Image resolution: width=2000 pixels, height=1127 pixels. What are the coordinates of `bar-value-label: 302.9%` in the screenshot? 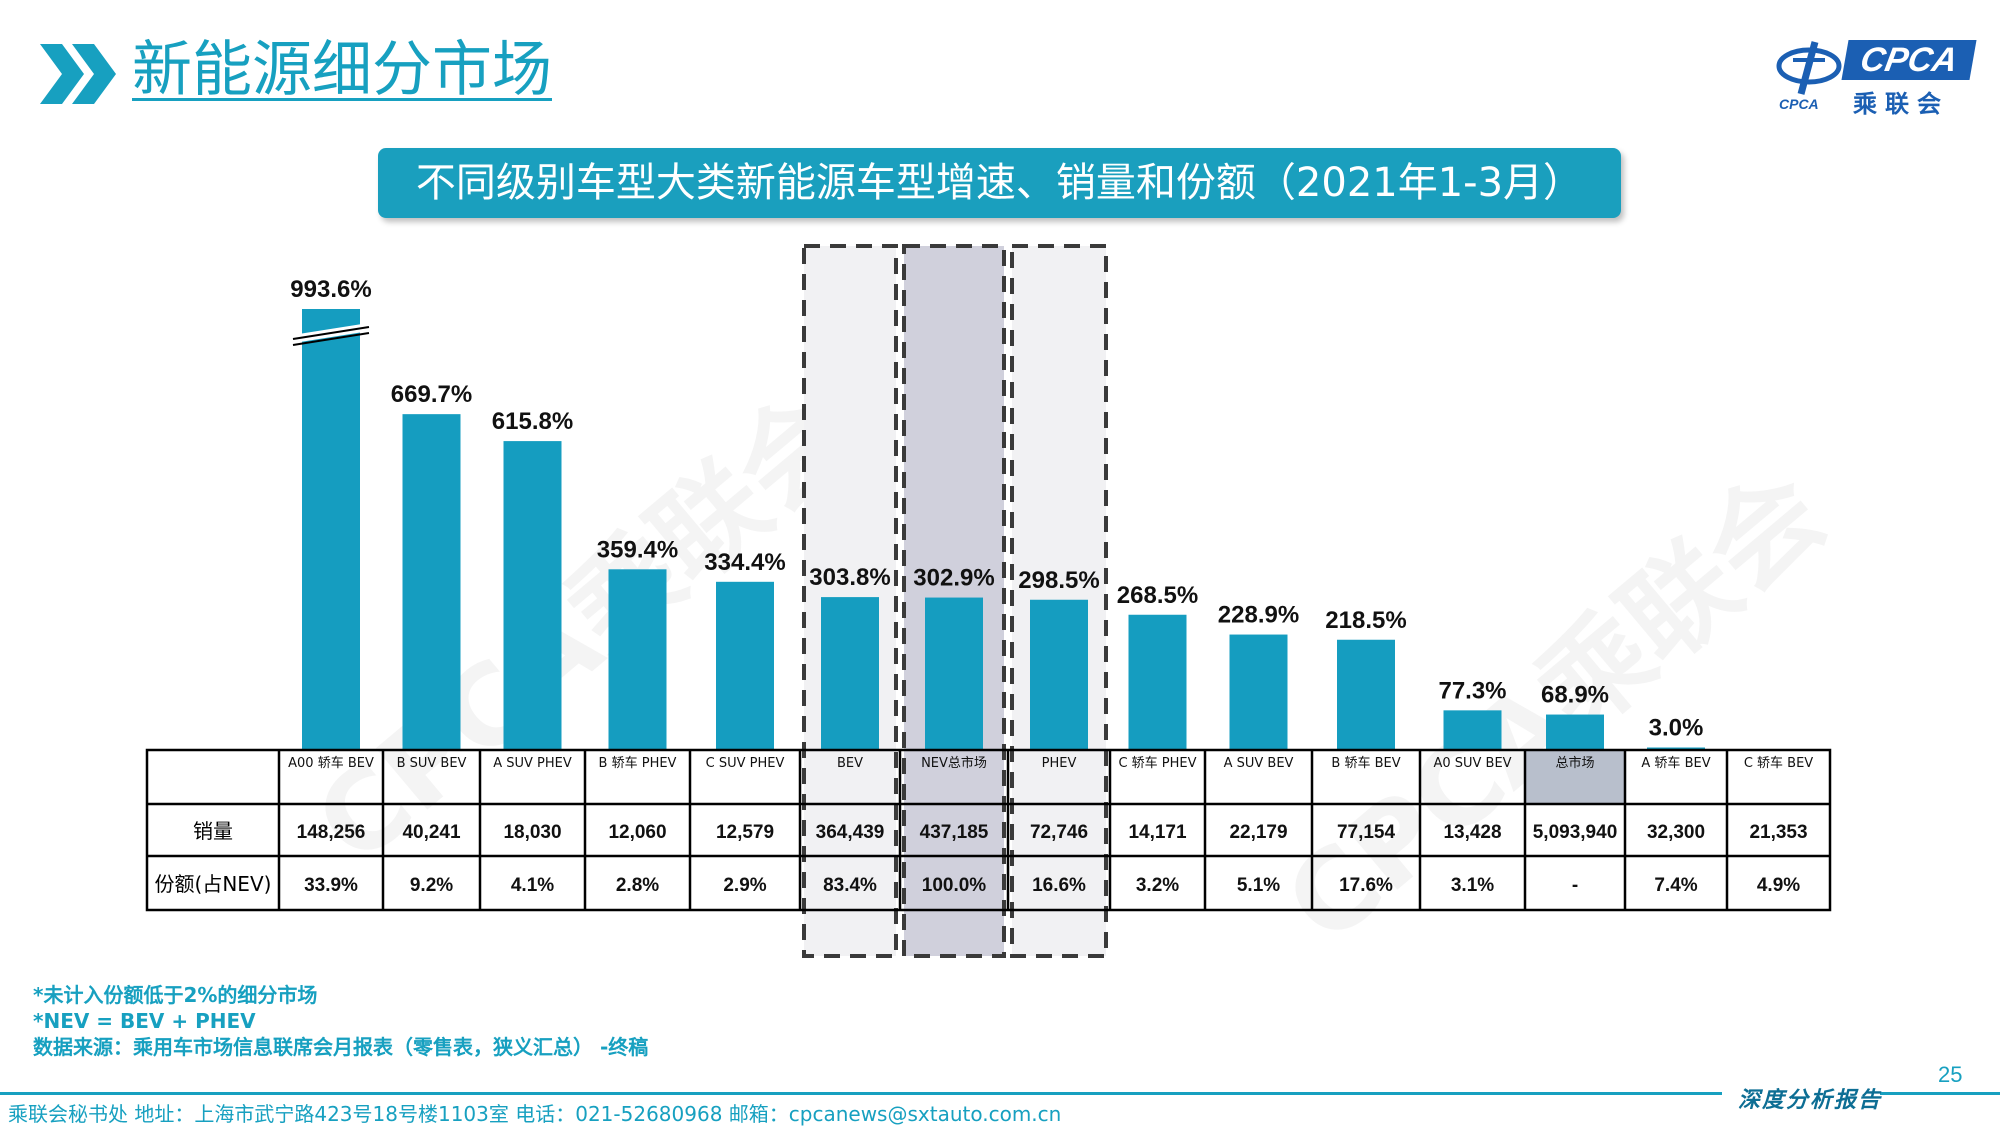 It's located at (953, 578).